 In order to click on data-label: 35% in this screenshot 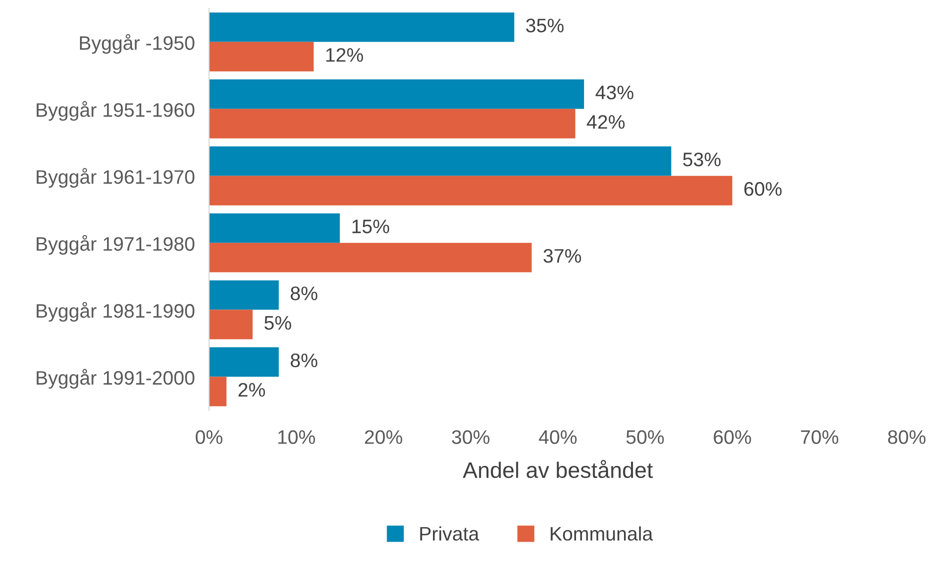, I will do `click(545, 25)`.